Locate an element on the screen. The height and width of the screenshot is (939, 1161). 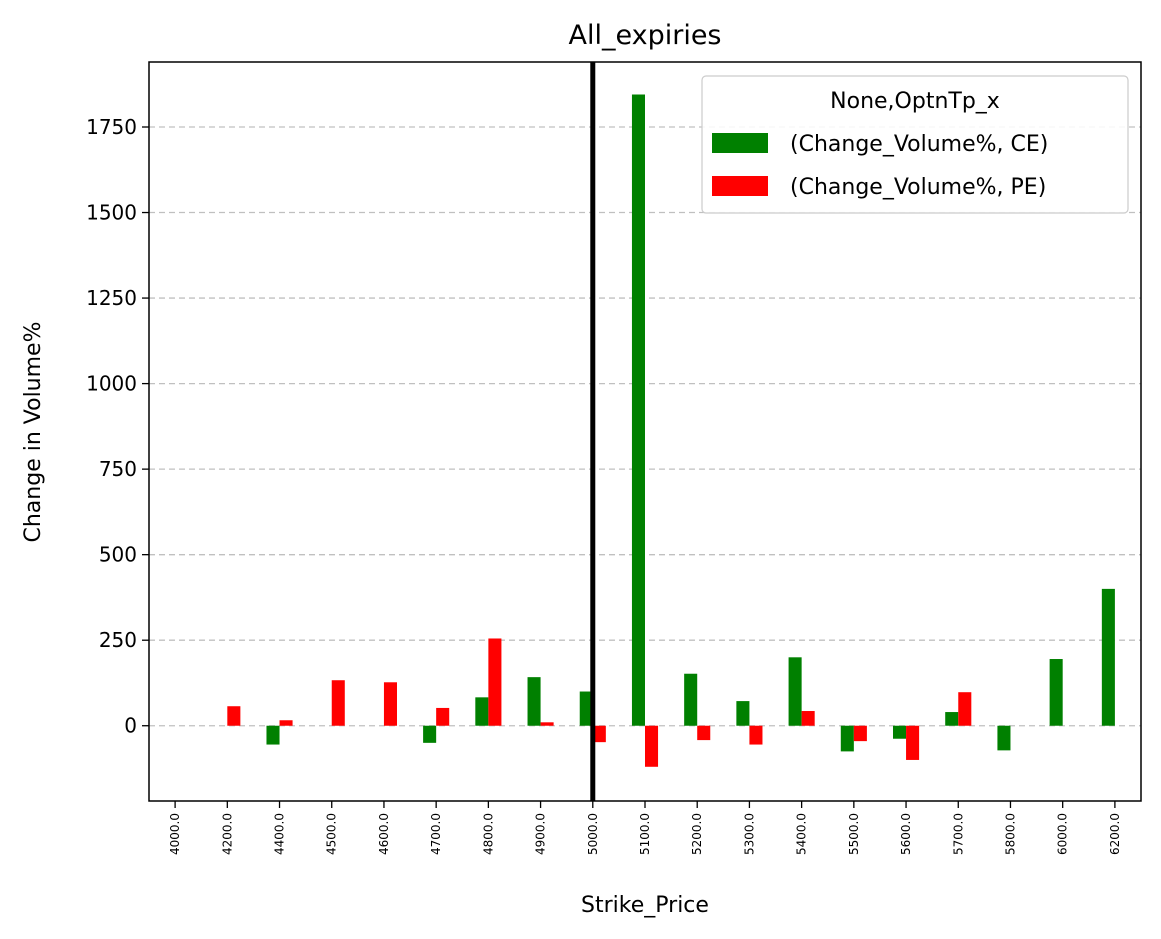
y-tick-label: 1000 is located at coordinates (111, 384).